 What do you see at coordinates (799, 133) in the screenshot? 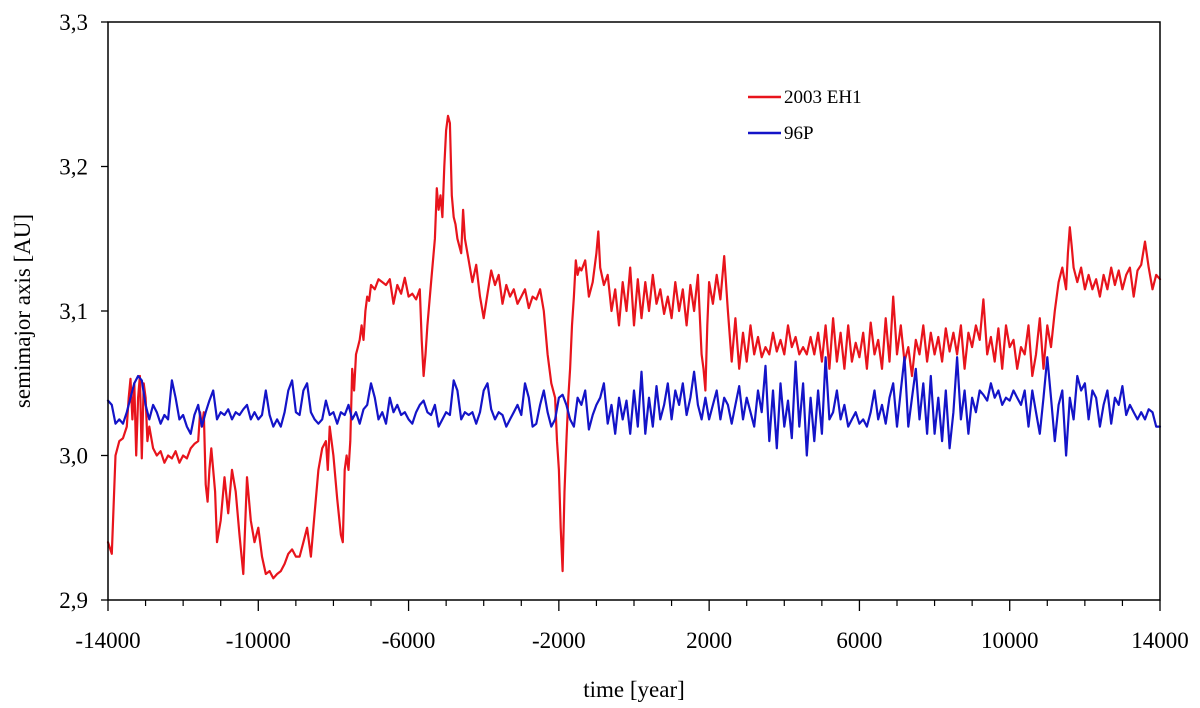
I see `legend-label: 96P` at bounding box center [799, 133].